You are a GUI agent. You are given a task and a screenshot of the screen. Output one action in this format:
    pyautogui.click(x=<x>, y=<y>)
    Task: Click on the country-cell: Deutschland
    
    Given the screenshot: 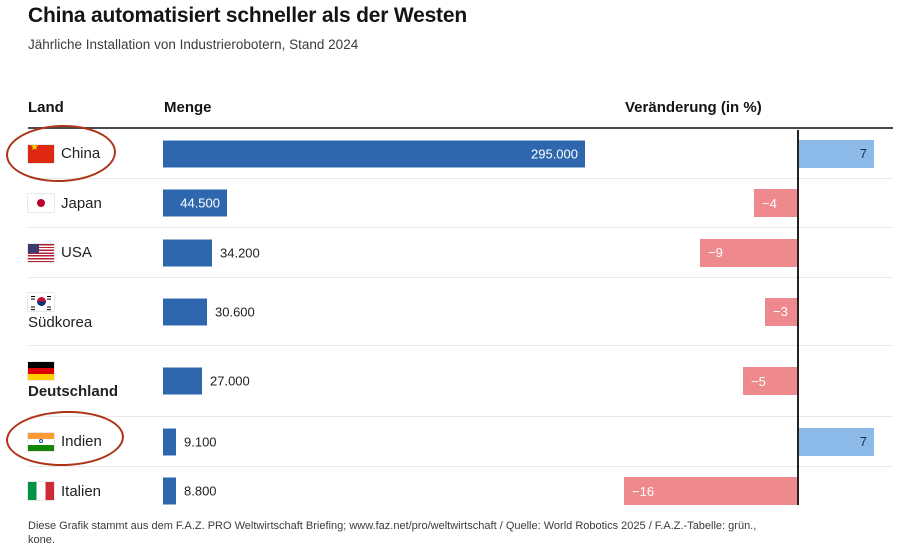 What is the action you would take?
    pyautogui.click(x=94, y=381)
    